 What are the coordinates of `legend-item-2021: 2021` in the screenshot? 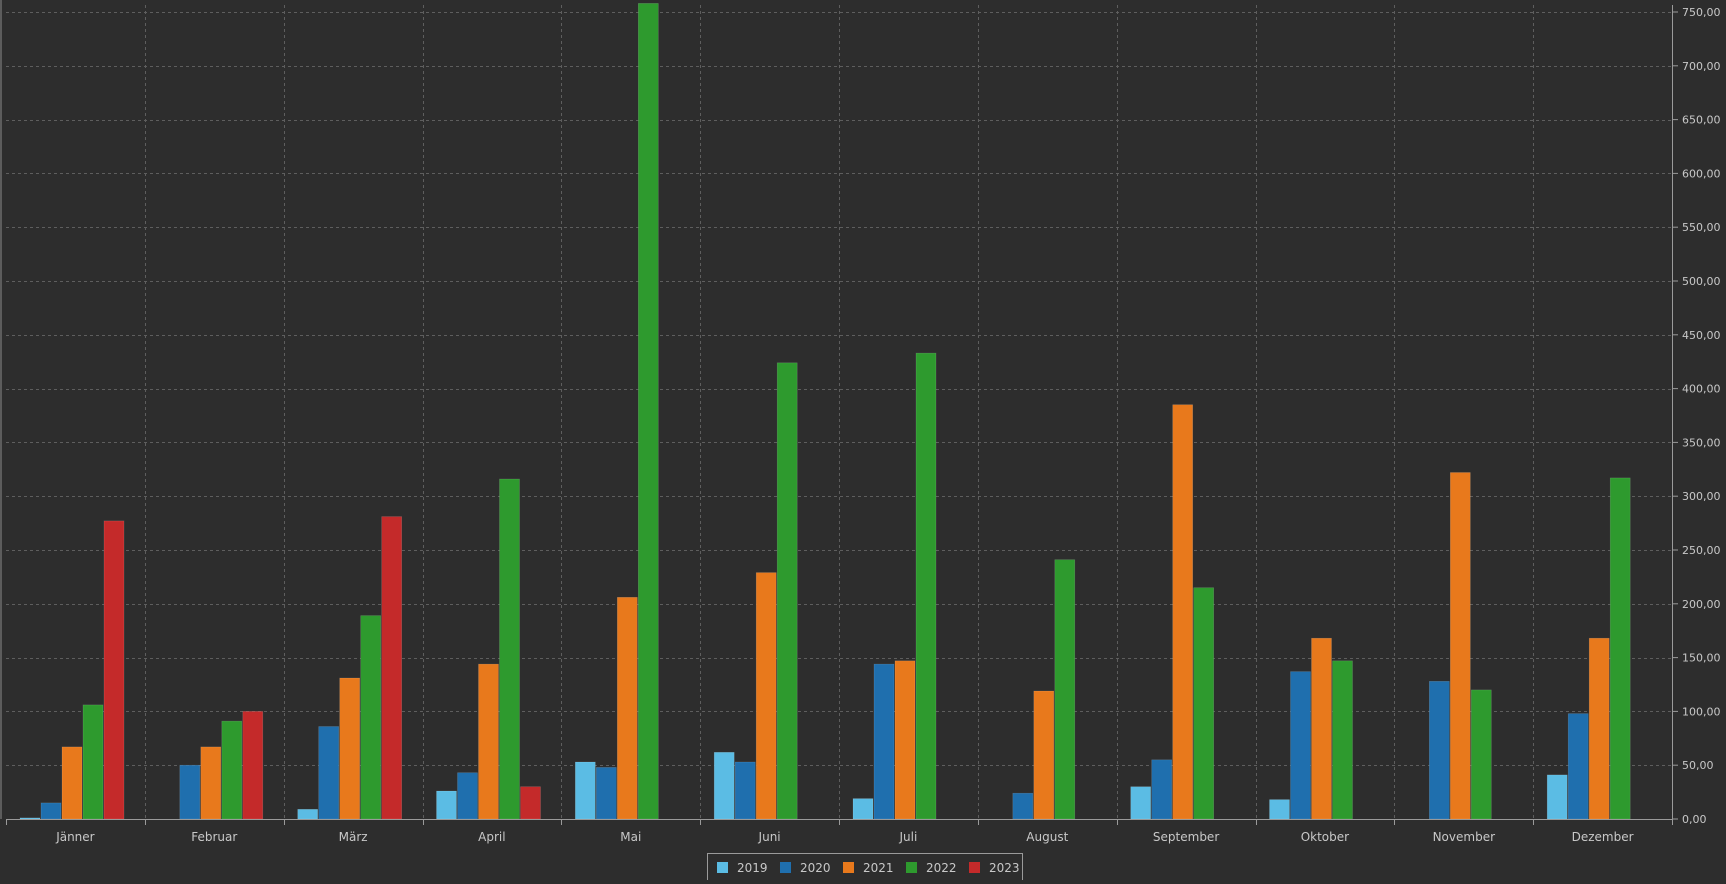 It's located at (868, 868).